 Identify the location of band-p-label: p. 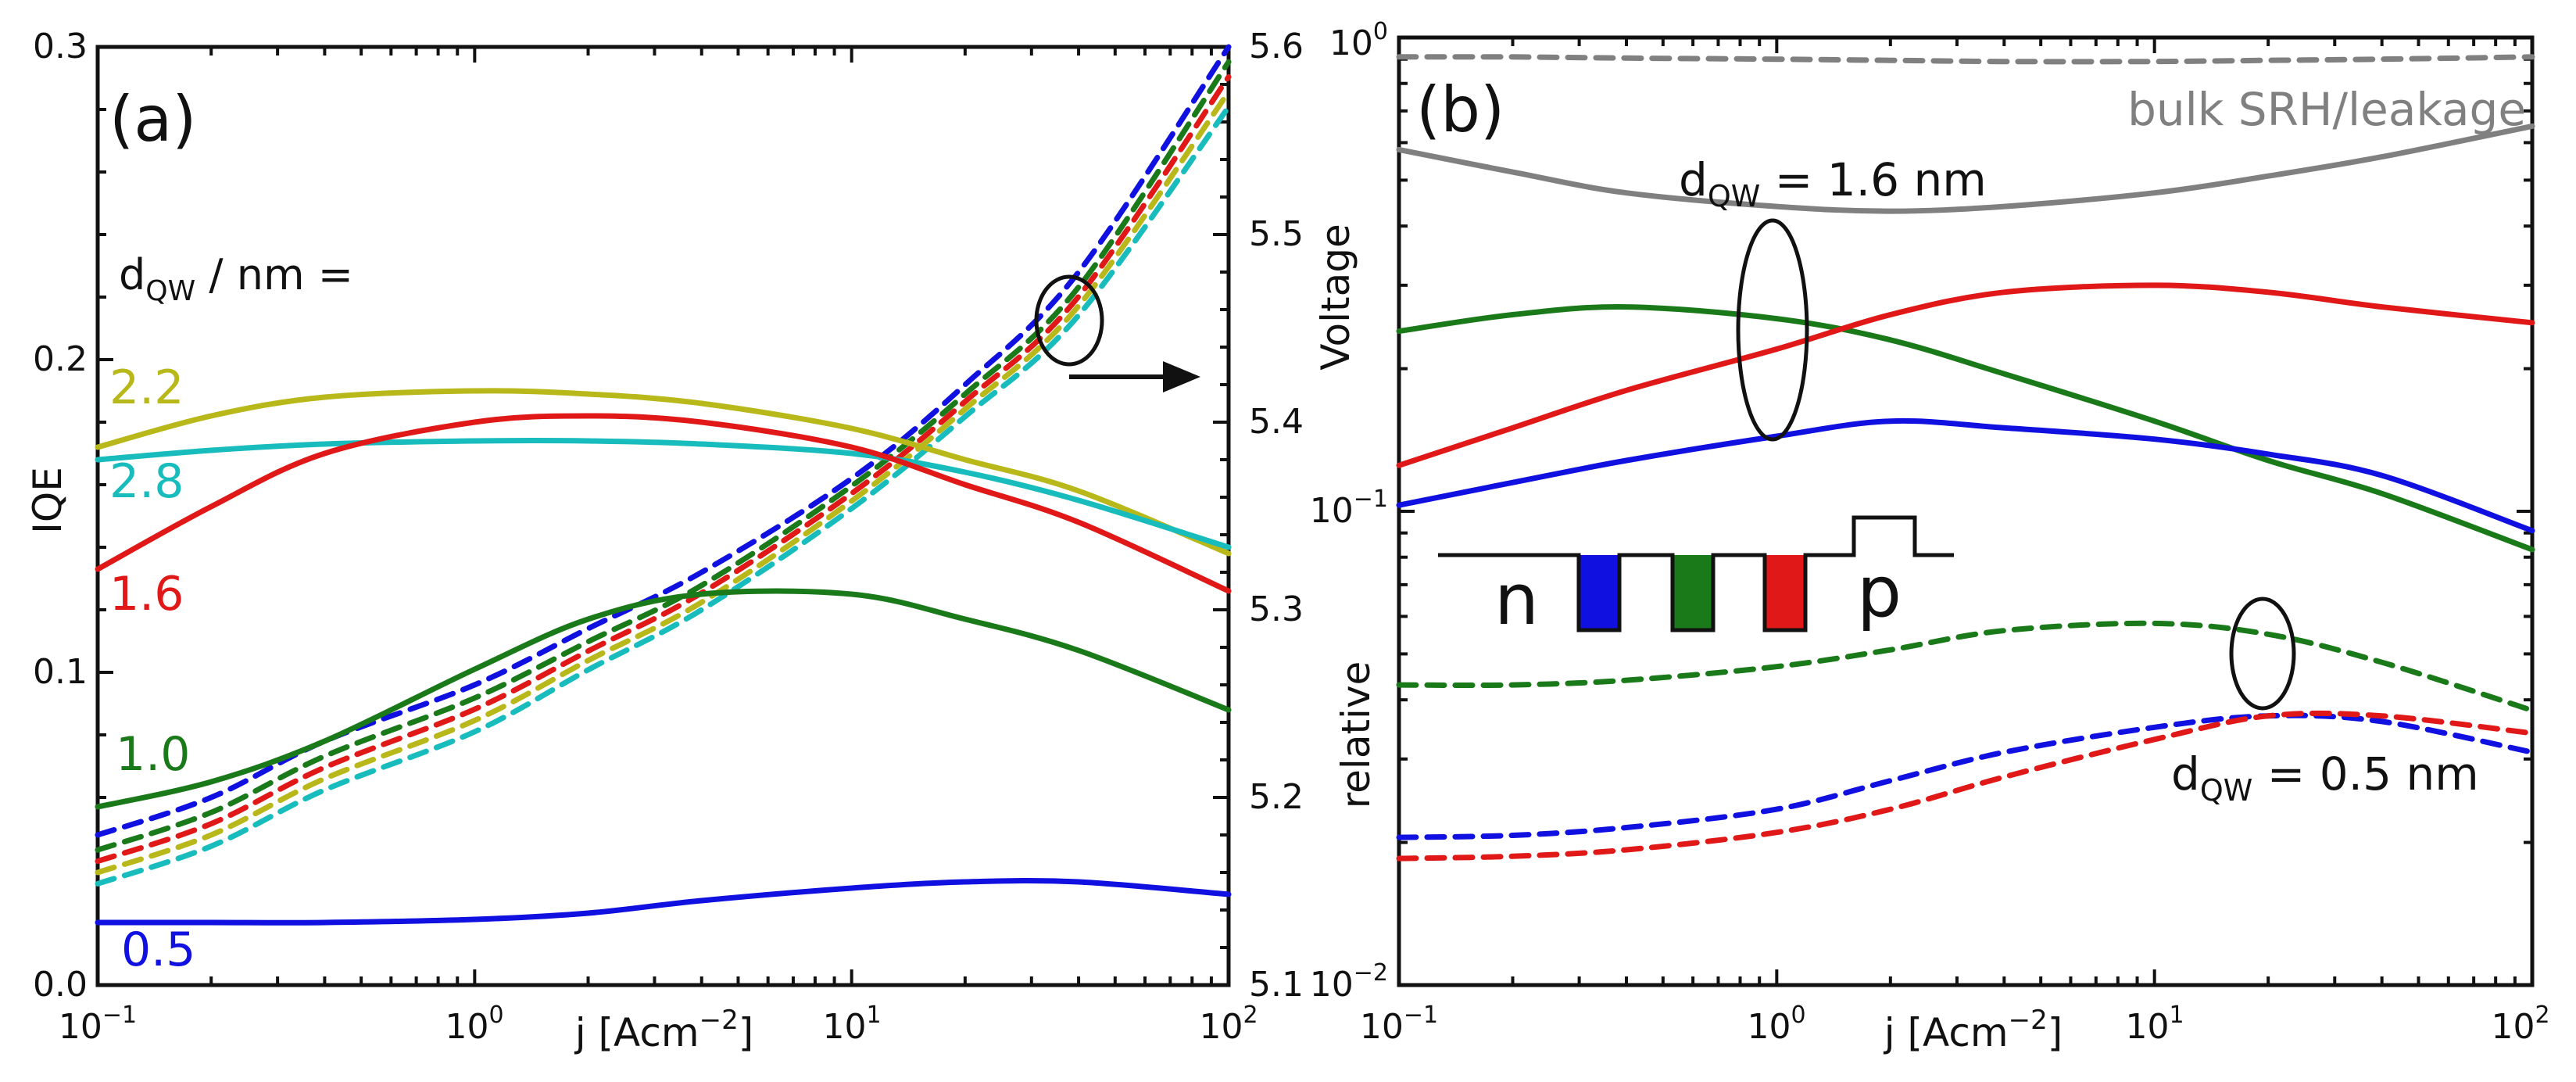
(1879, 592).